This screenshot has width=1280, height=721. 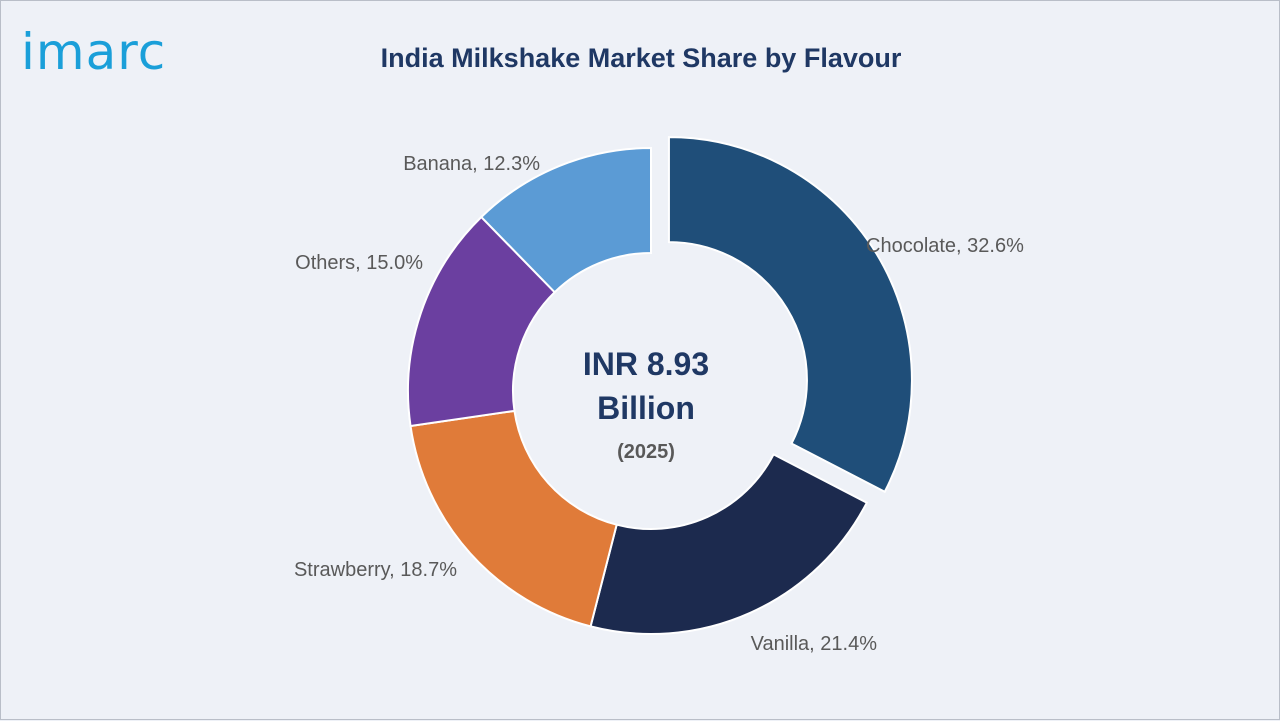 I want to click on center-year: (2025), so click(x=646, y=452).